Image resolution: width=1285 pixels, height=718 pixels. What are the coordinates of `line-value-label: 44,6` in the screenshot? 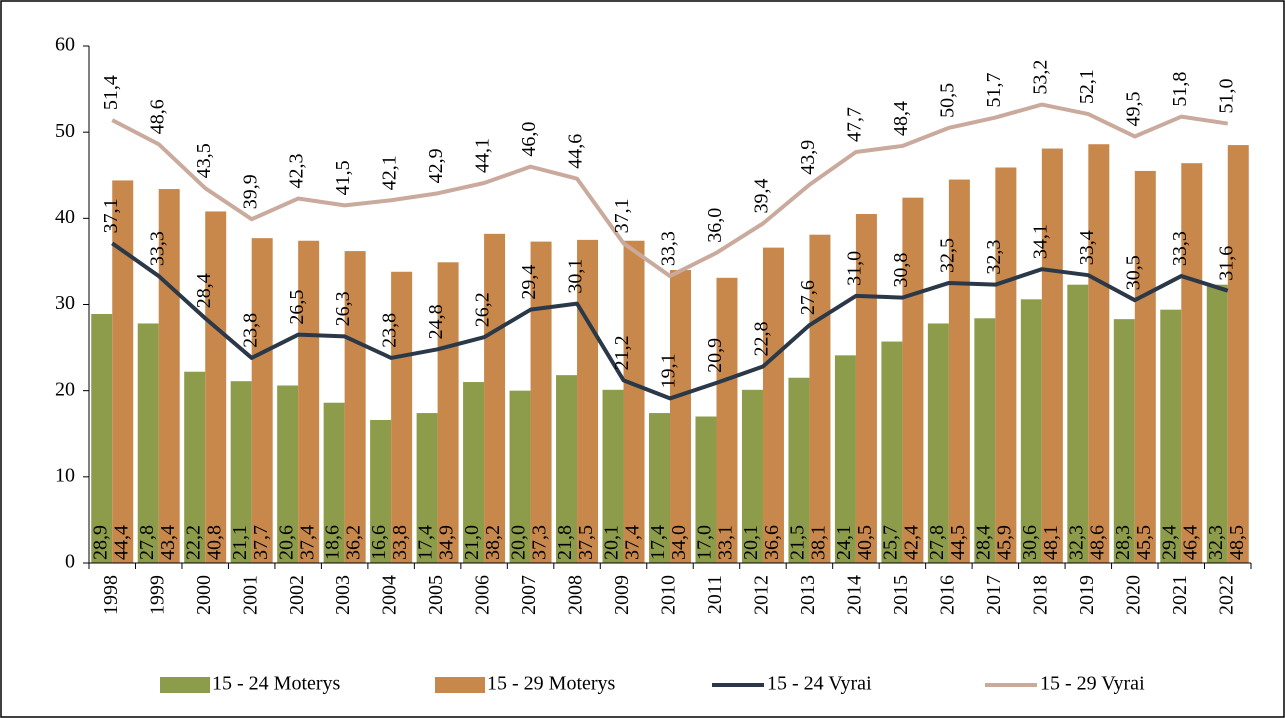 It's located at (576, 151).